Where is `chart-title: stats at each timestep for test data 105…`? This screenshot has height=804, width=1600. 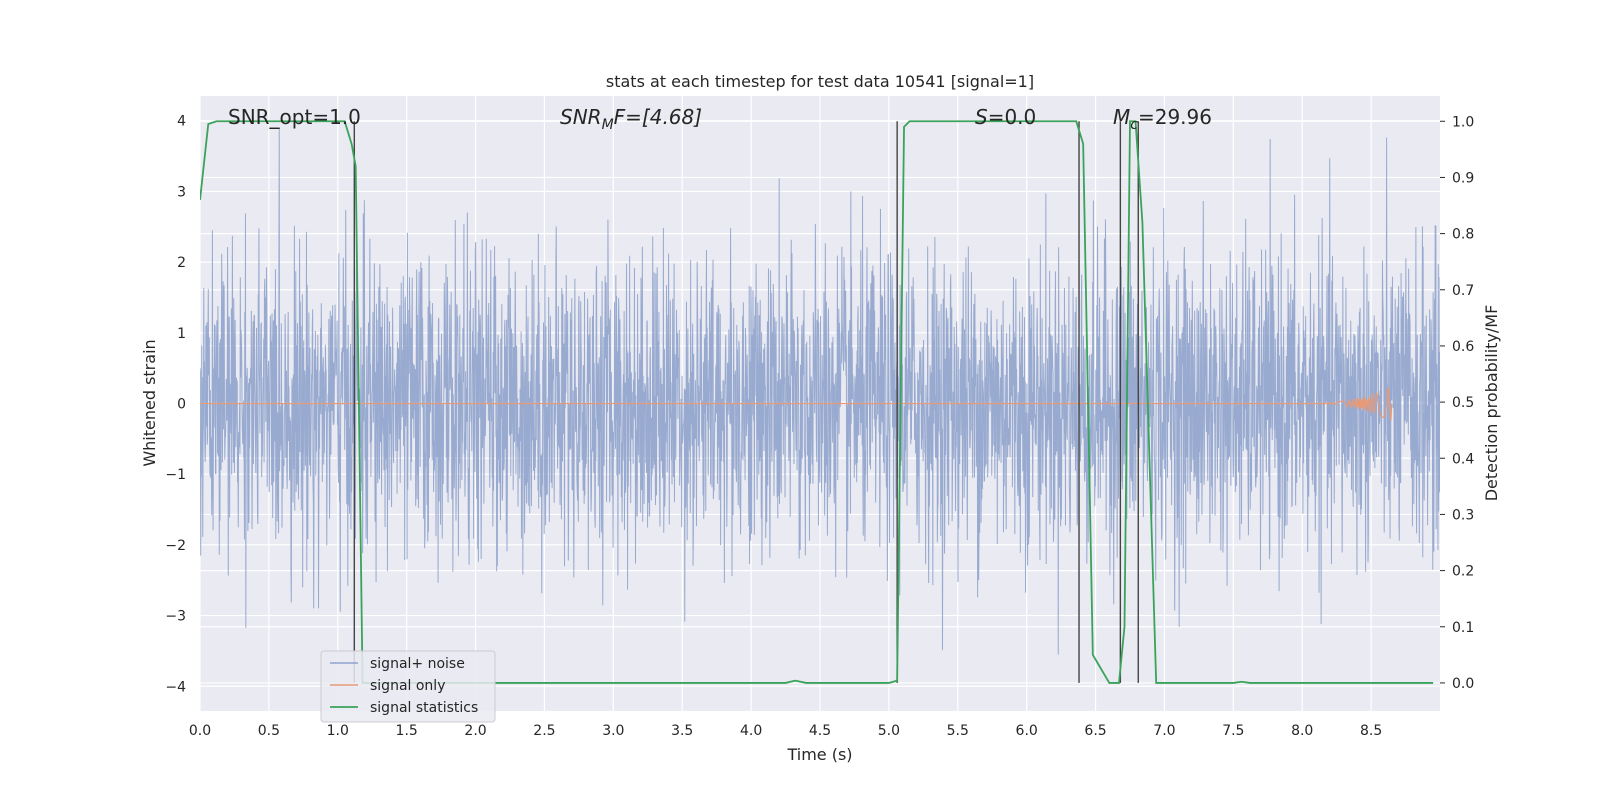
chart-title: stats at each timestep for test data 105… is located at coordinates (820, 81).